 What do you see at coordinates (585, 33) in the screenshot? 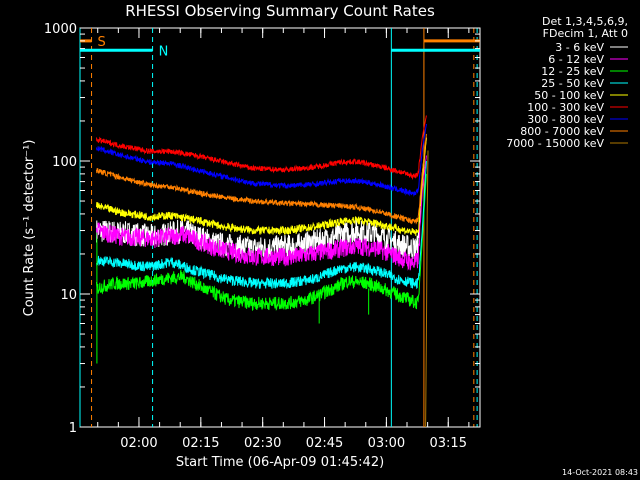
I see `legend-header: FDecim 1, Att 0` at bounding box center [585, 33].